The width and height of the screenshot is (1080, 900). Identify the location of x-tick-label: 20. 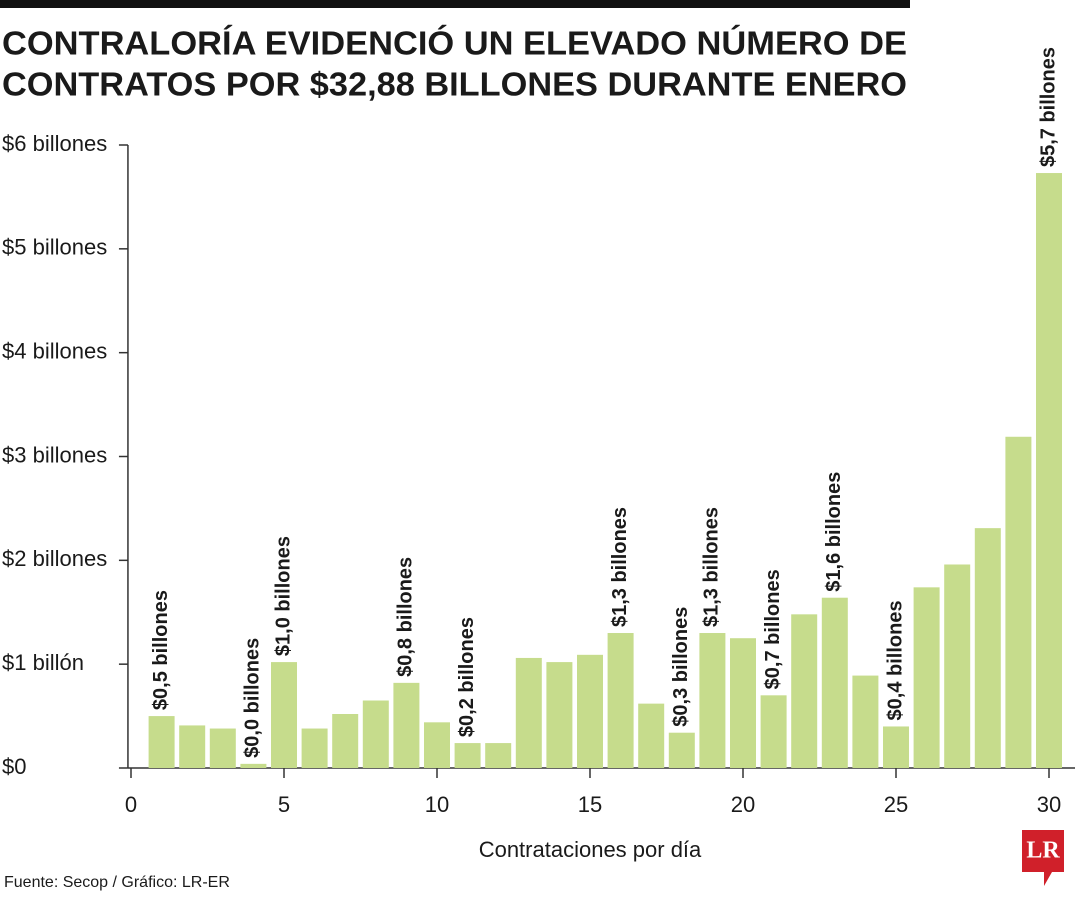
(743, 804).